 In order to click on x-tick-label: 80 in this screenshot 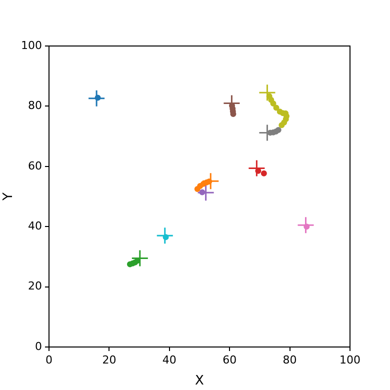, I will do `click(289, 359)`.